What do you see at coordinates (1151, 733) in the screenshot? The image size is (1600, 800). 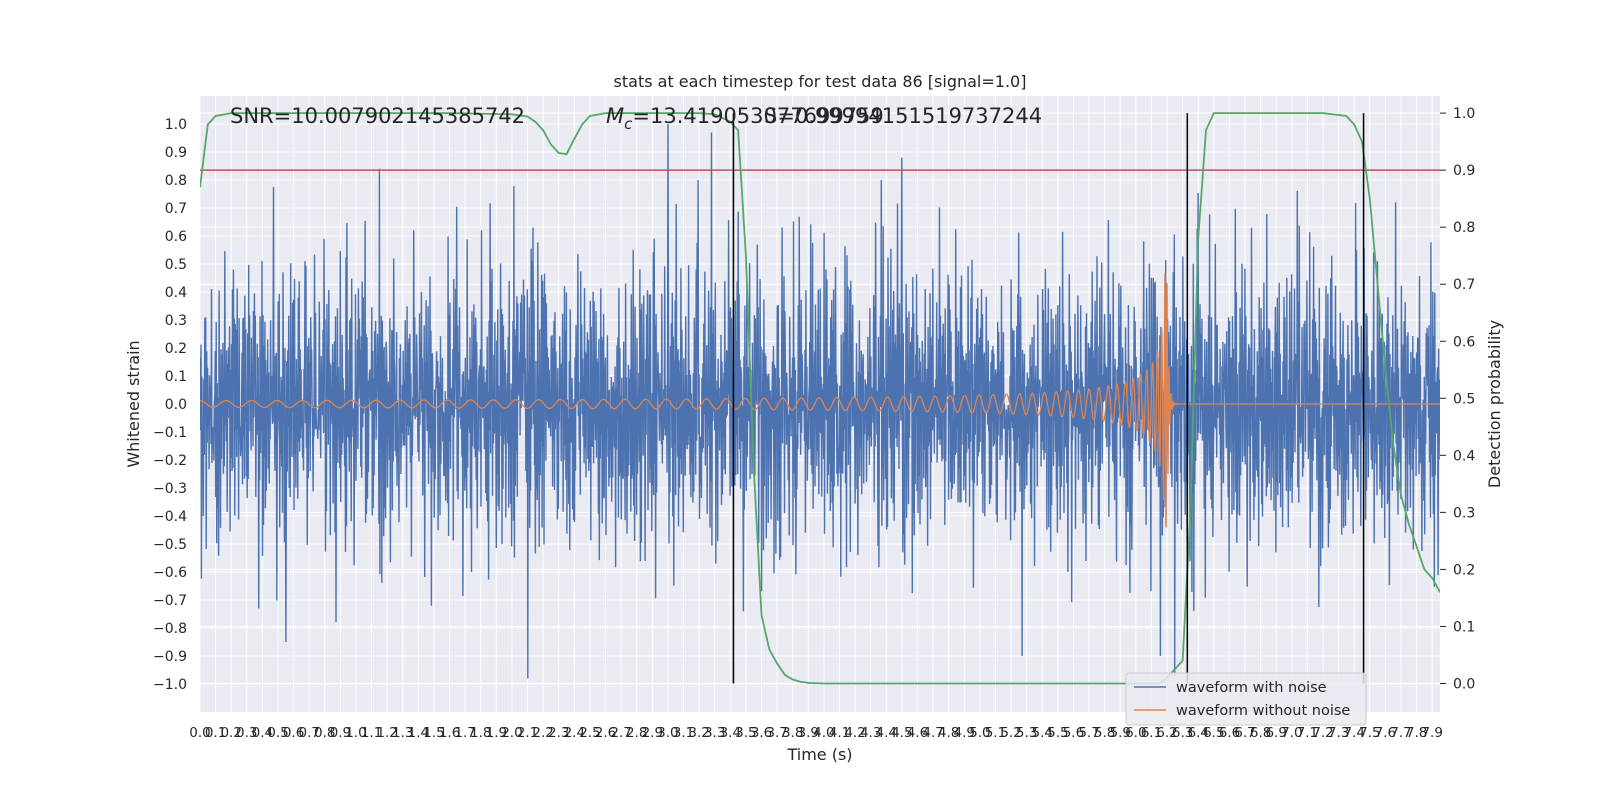 I see `x-tick-label: 6.1` at bounding box center [1151, 733].